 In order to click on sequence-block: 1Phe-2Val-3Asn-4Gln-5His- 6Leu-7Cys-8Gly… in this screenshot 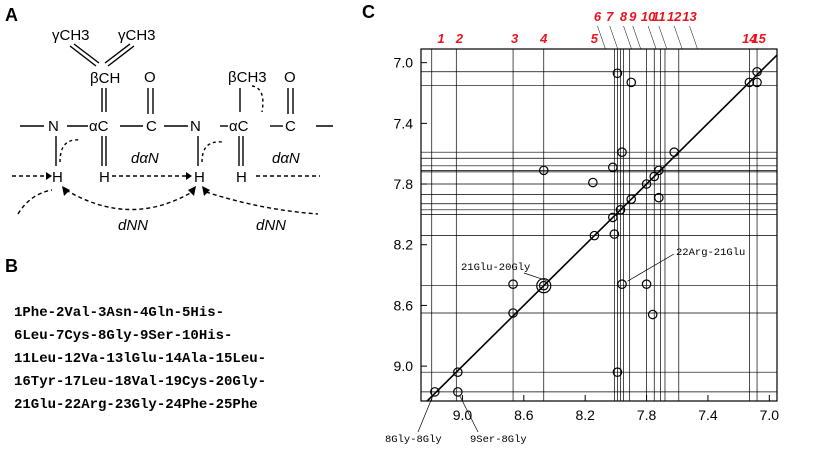, I will do `click(140, 359)`.